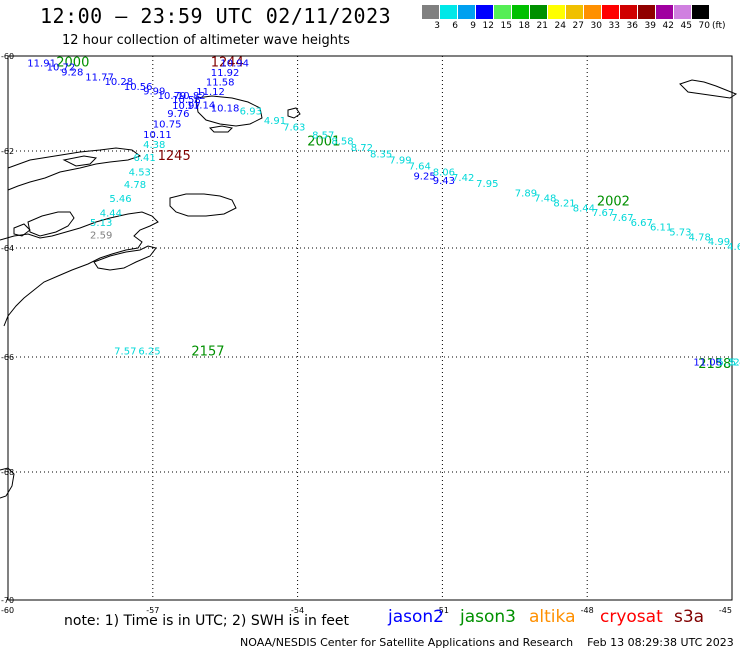  I want to click on swh-value-label: 11.12, so click(210, 92).